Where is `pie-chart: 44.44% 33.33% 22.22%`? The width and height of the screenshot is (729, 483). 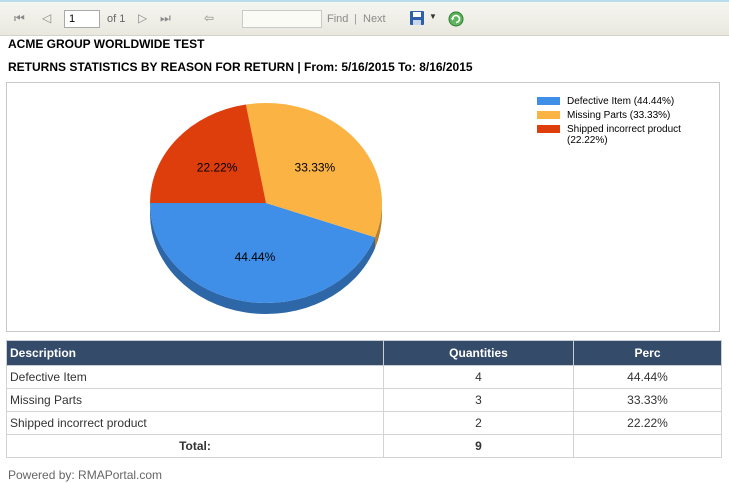
pie-chart: 44.44% 33.33% 22.22% is located at coordinates (266, 208).